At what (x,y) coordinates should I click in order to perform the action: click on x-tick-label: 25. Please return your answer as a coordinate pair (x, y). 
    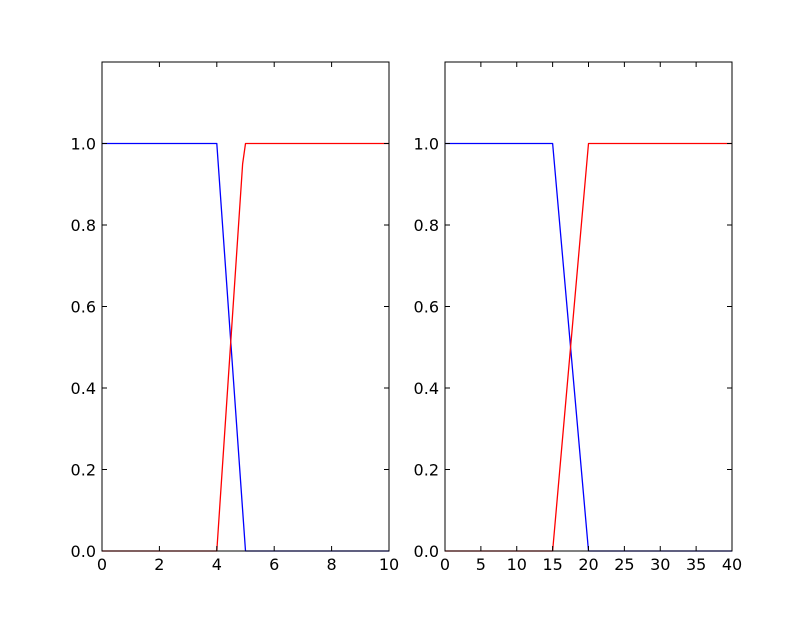
    Looking at the image, I should click on (624, 564).